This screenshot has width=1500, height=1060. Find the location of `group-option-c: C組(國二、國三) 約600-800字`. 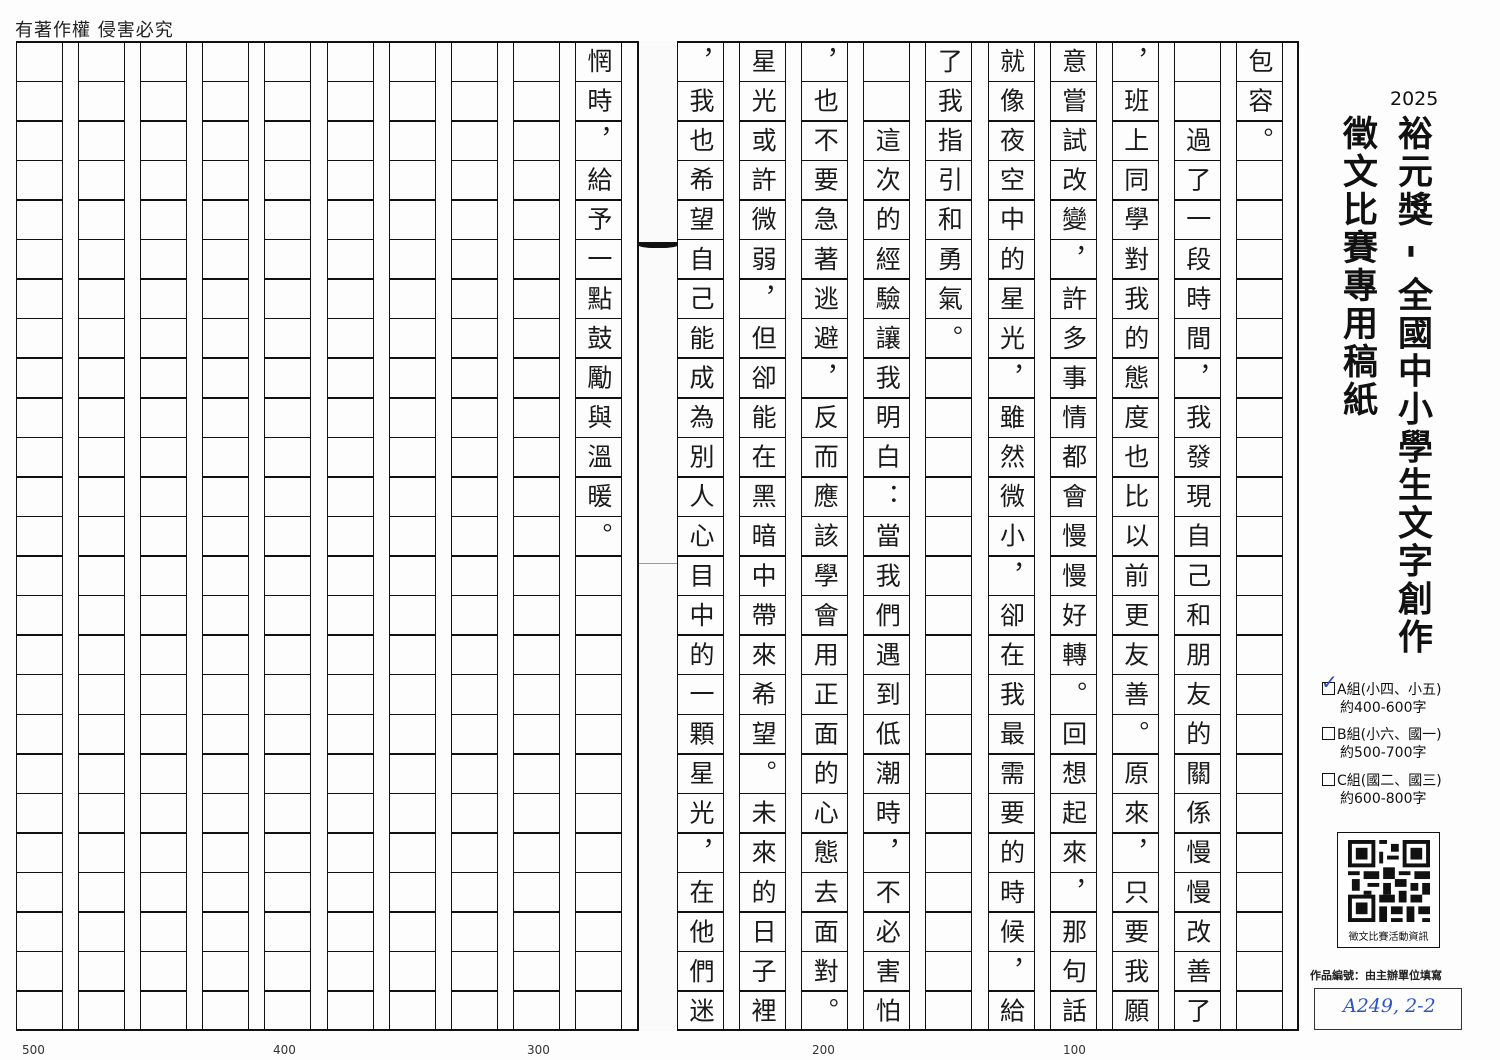

group-option-c: C組(國二、國三) 約600-800字 is located at coordinates (1382, 790).